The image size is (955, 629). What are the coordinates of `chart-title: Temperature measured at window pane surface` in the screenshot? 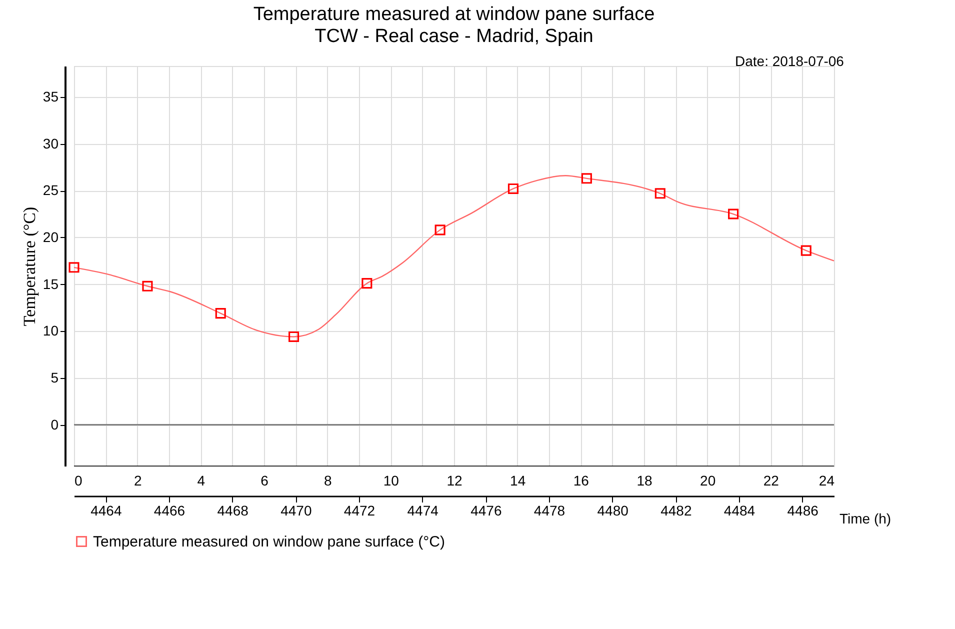 It's located at (454, 14).